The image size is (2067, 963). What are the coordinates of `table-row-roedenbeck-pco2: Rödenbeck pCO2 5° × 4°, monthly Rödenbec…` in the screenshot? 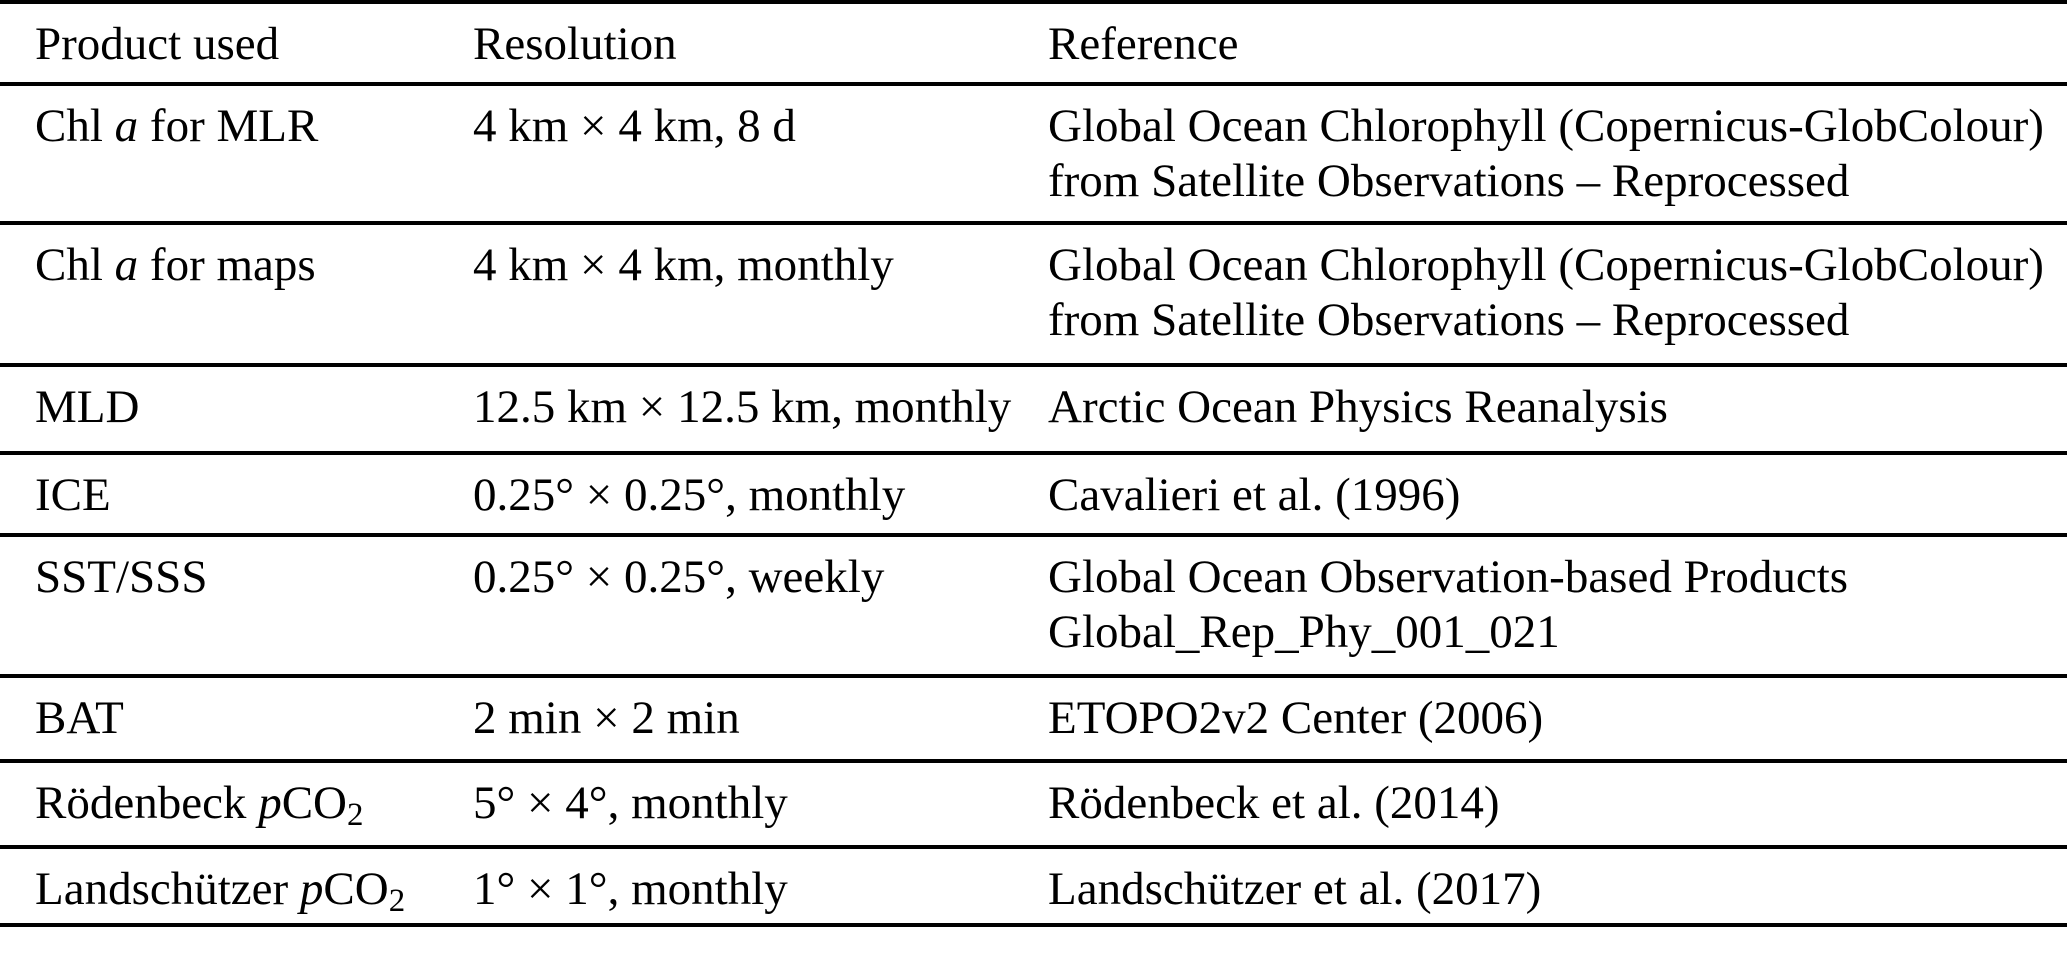 It's located at (1033, 804).